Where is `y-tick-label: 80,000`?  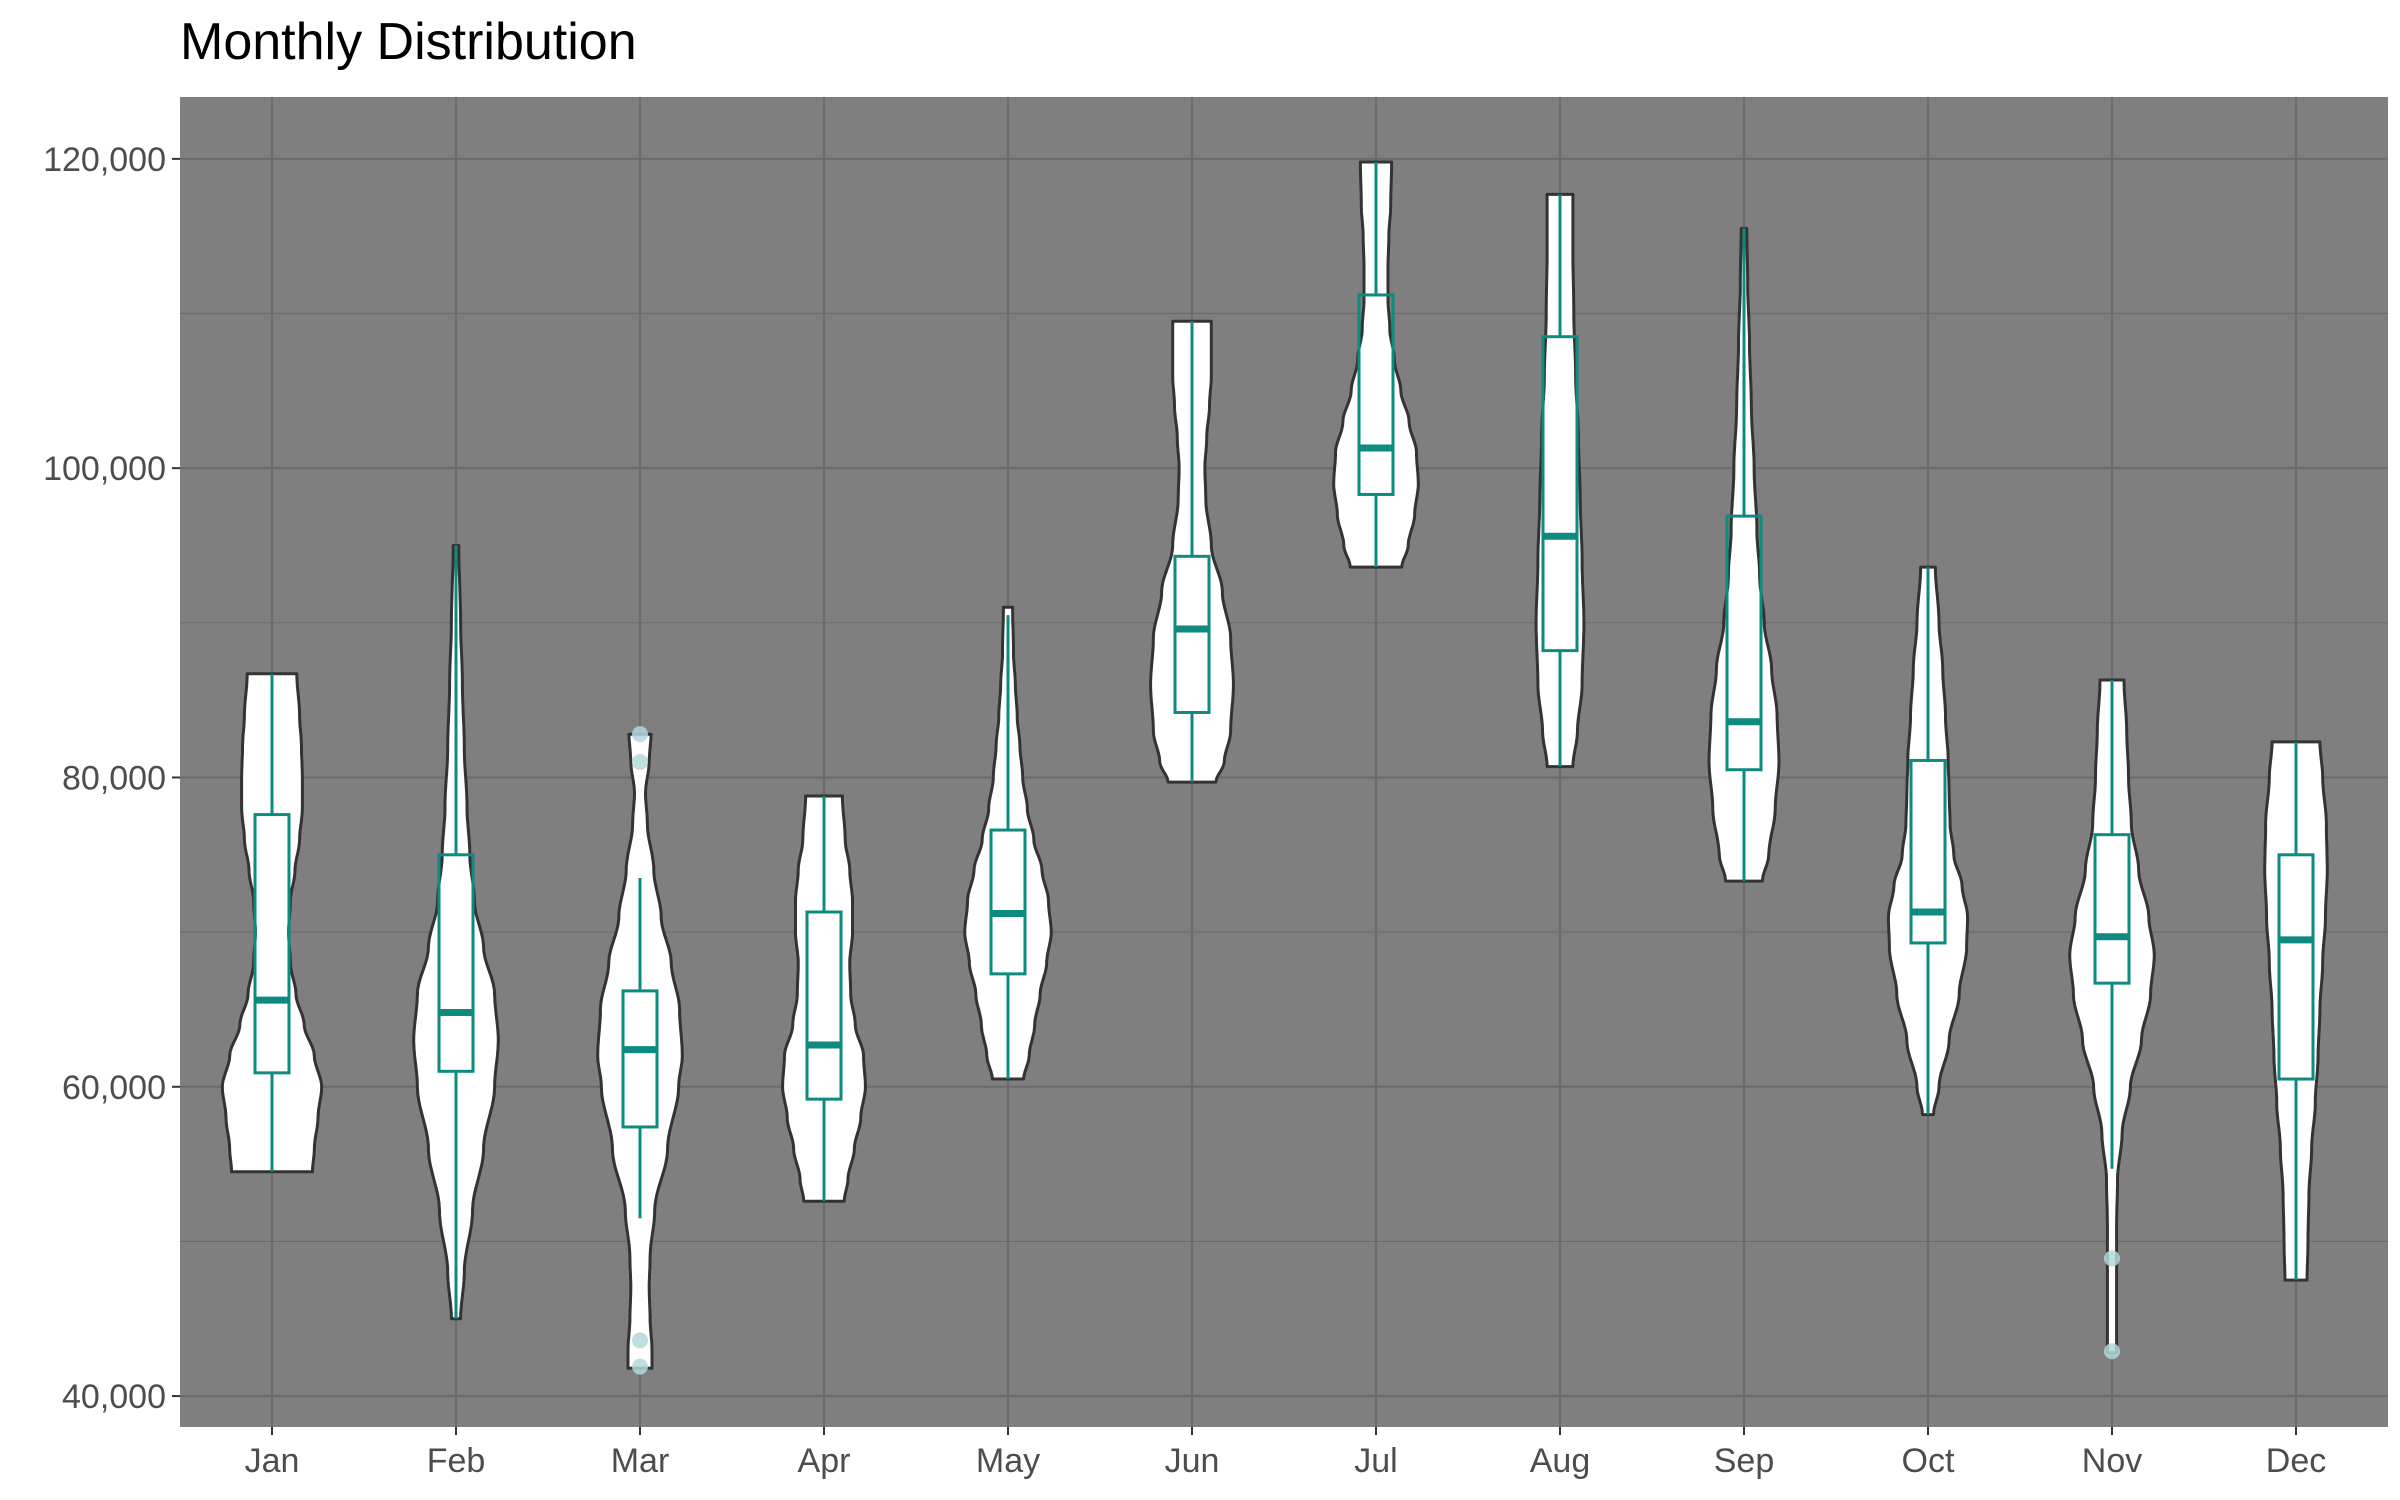
y-tick-label: 80,000 is located at coordinates (114, 778).